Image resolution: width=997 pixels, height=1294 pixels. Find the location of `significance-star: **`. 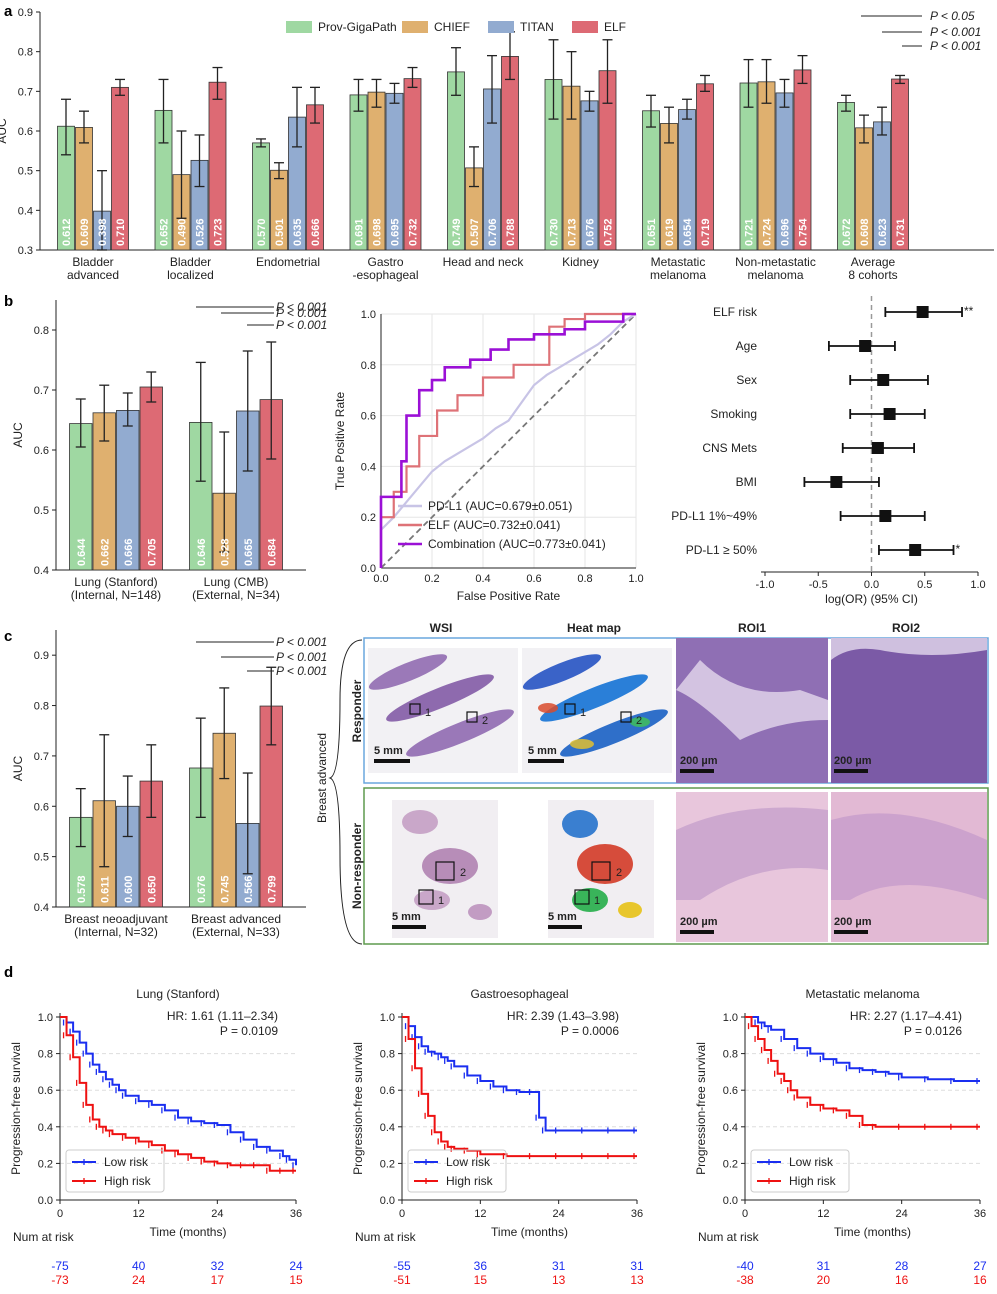

significance-star: ** is located at coordinates (969, 311).